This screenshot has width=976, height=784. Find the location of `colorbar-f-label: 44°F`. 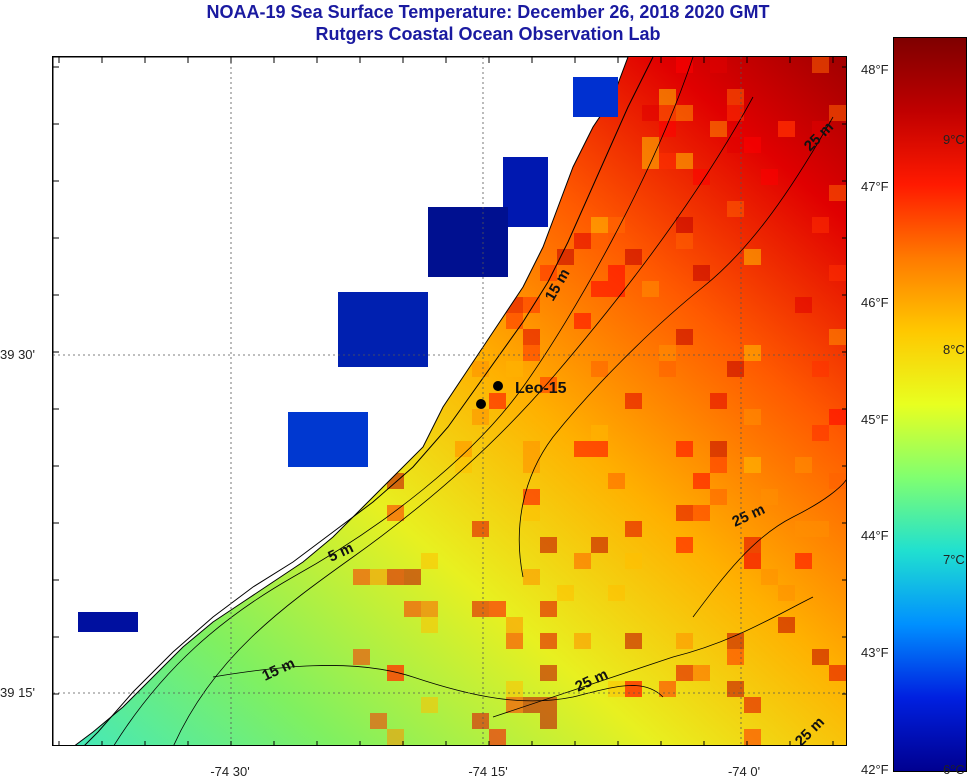

colorbar-f-label: 44°F is located at coordinates (875, 535).